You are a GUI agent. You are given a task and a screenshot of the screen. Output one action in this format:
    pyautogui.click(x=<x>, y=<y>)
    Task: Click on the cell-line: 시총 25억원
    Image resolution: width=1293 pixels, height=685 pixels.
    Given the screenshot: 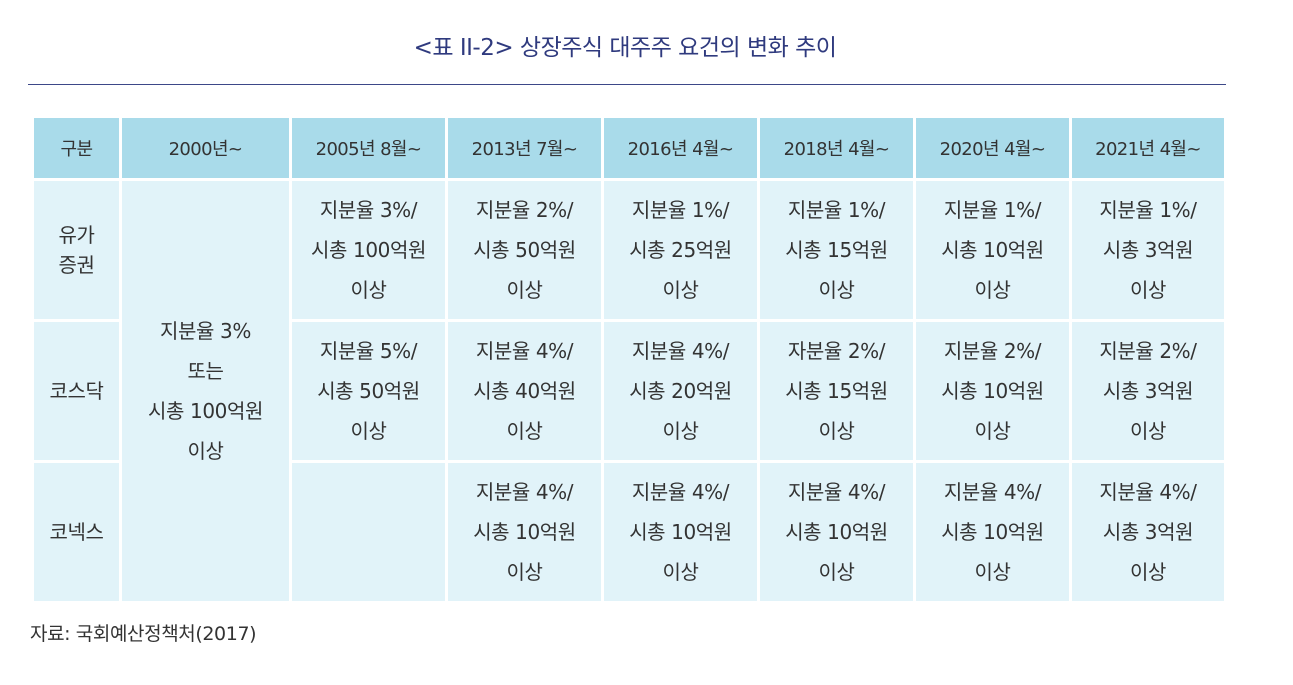 What is the action you would take?
    pyautogui.click(x=680, y=250)
    